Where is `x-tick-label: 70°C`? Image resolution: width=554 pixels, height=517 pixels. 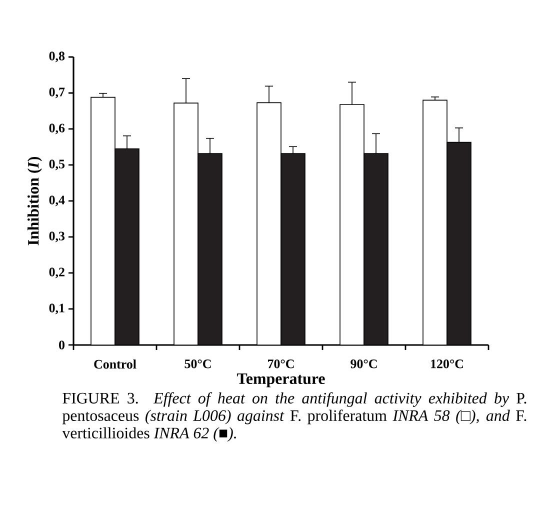
x-tick-label: 70°C is located at coordinates (281, 364).